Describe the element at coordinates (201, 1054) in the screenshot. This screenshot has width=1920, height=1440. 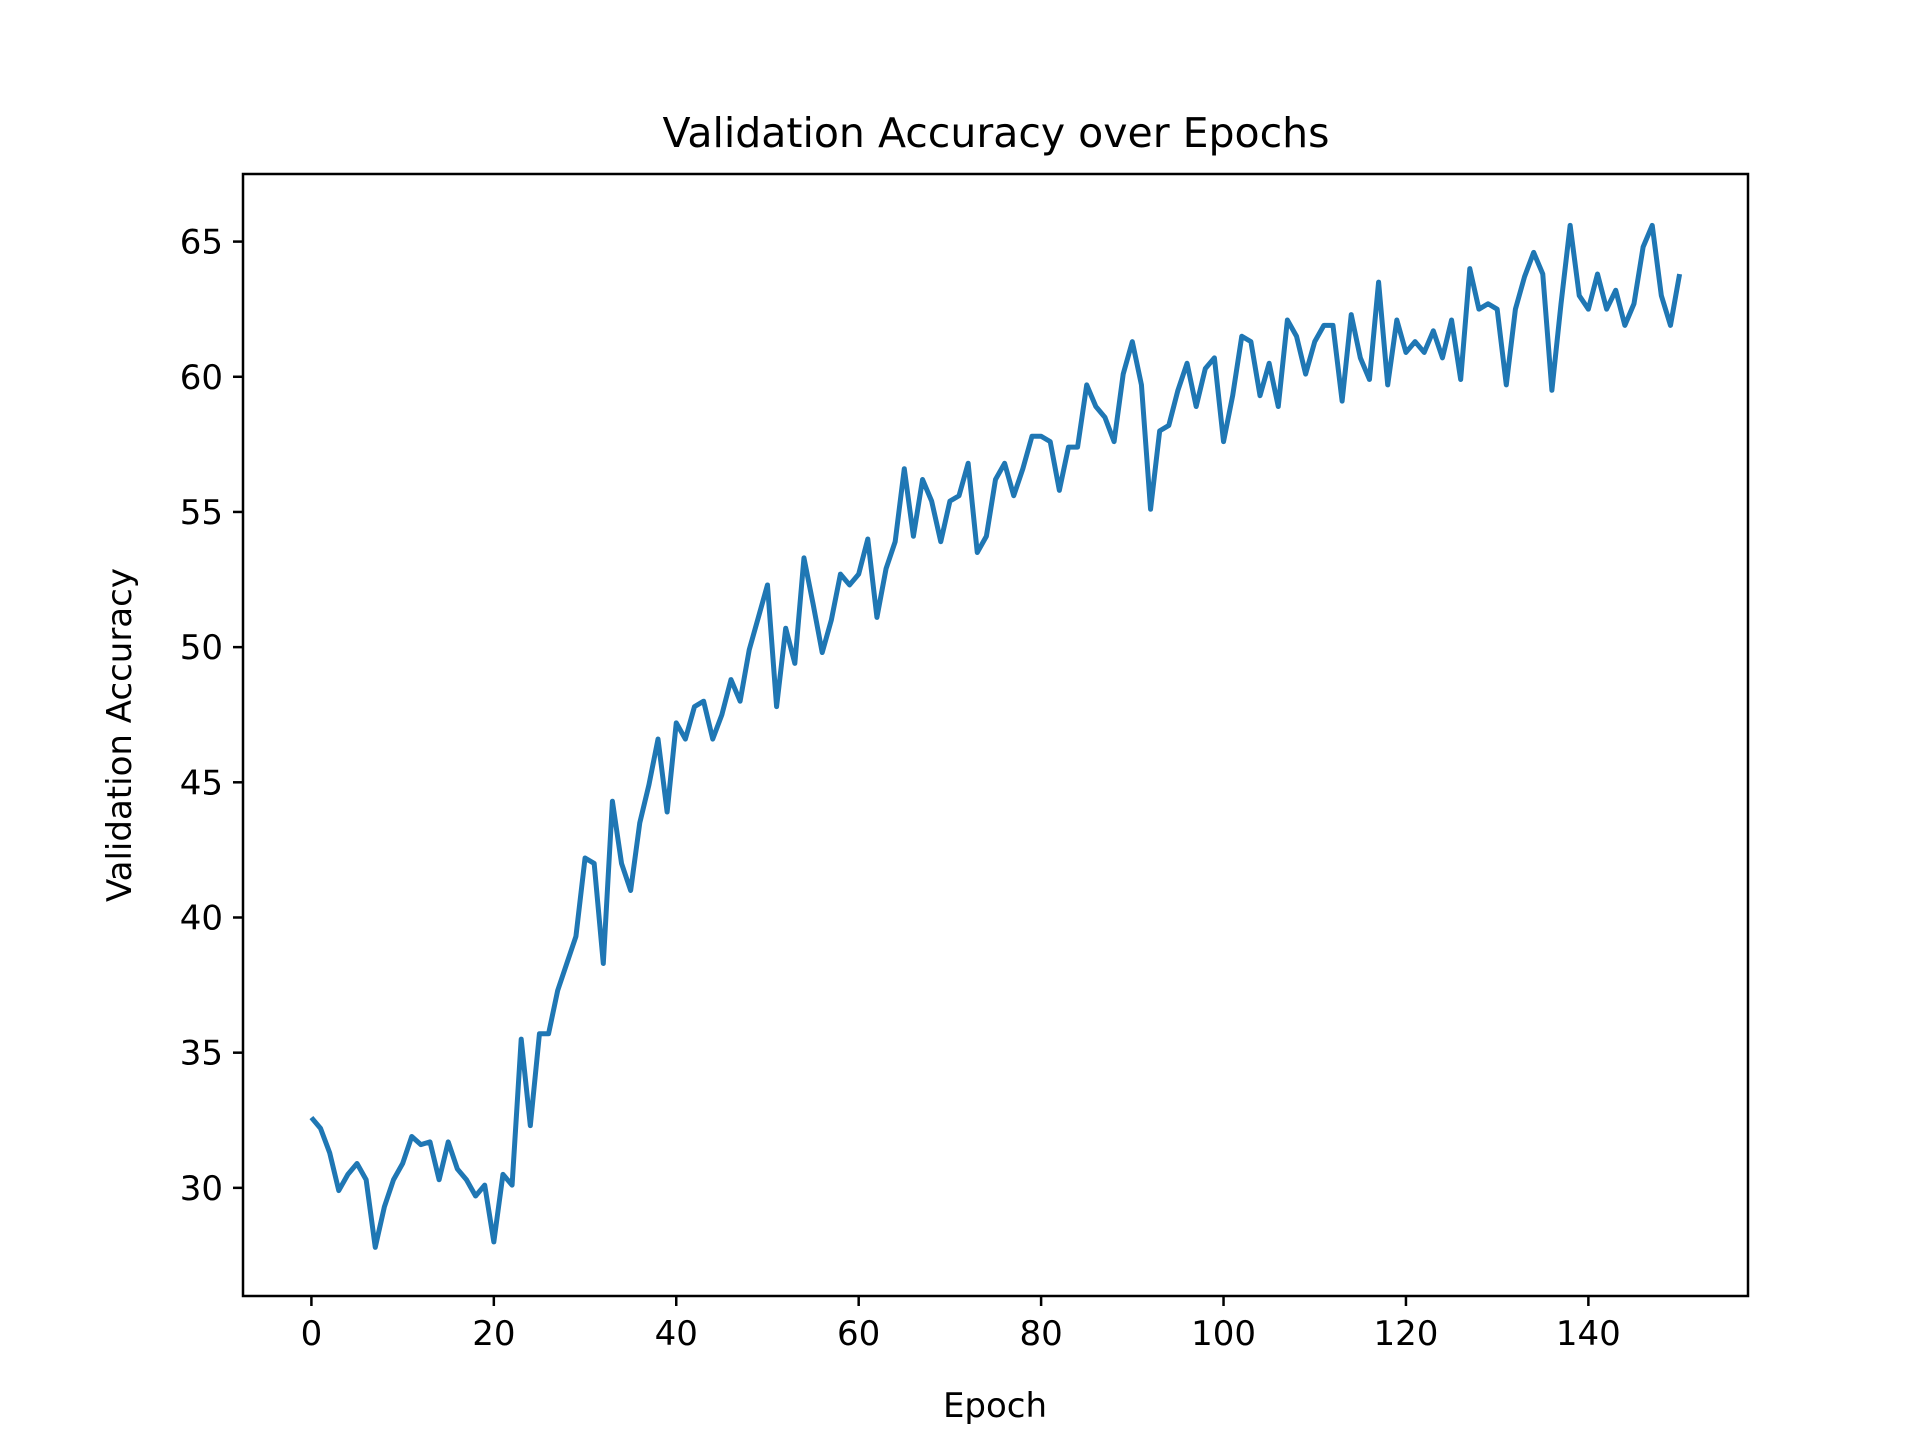
I see `y-tick-label: 35` at that location.